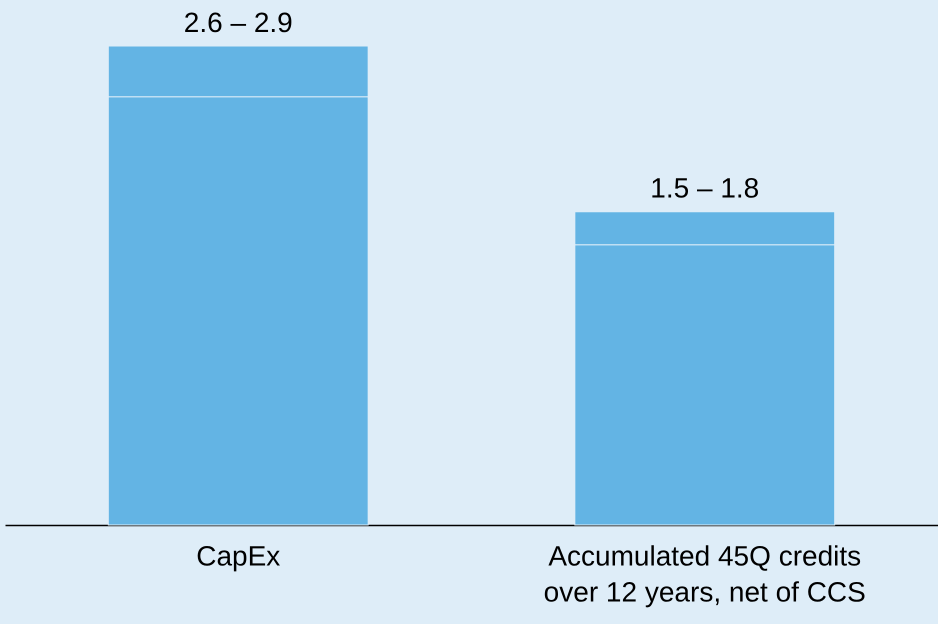 The image size is (938, 624). I want to click on x-tick-label: CapEx, so click(238, 556).